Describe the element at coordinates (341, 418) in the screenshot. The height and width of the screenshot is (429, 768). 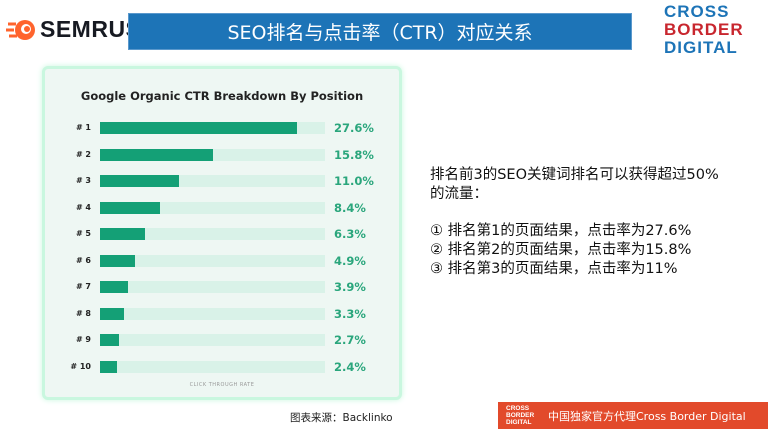
I see `chart-source: 图表来源：Backlinko` at that location.